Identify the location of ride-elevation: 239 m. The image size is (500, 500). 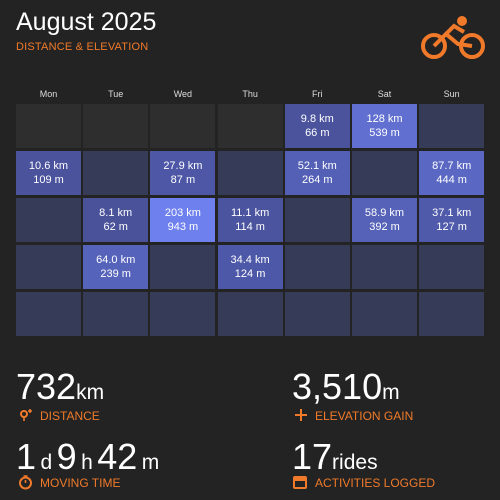
(115, 274).